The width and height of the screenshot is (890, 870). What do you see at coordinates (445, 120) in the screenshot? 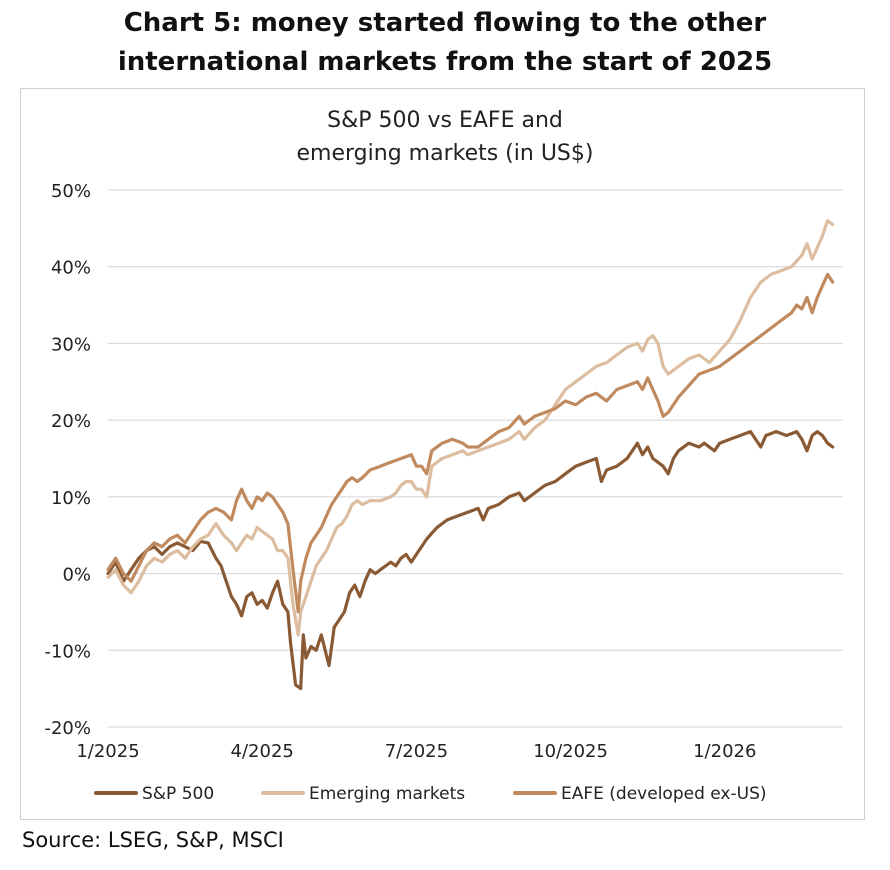
I see `chart-title-line-1: S&P 500 vs EAFE and` at bounding box center [445, 120].